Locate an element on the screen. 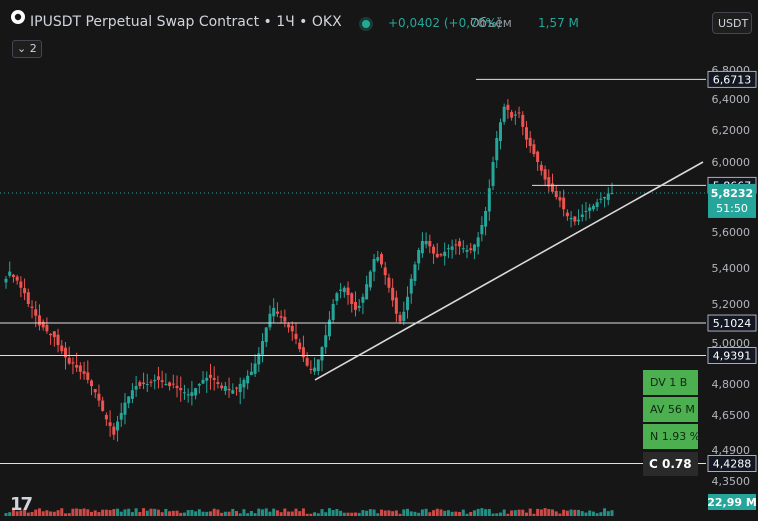 The width and height of the screenshot is (758, 521). collapse-indicators-button: ⌄ 2 is located at coordinates (27, 49).